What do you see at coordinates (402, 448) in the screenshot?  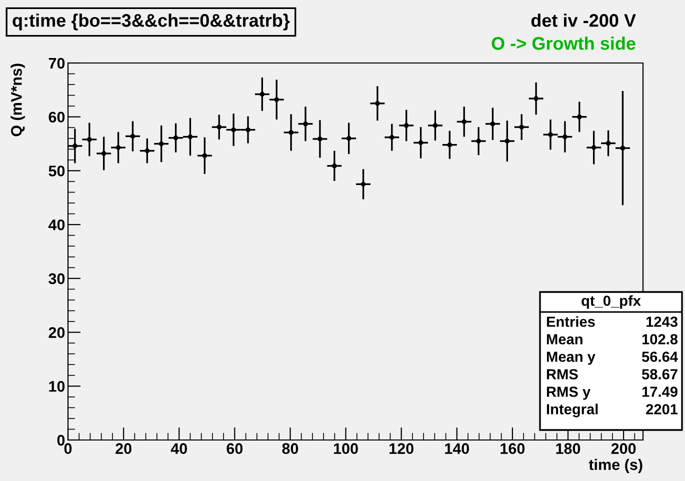 I see `x-tick-label: 120` at bounding box center [402, 448].